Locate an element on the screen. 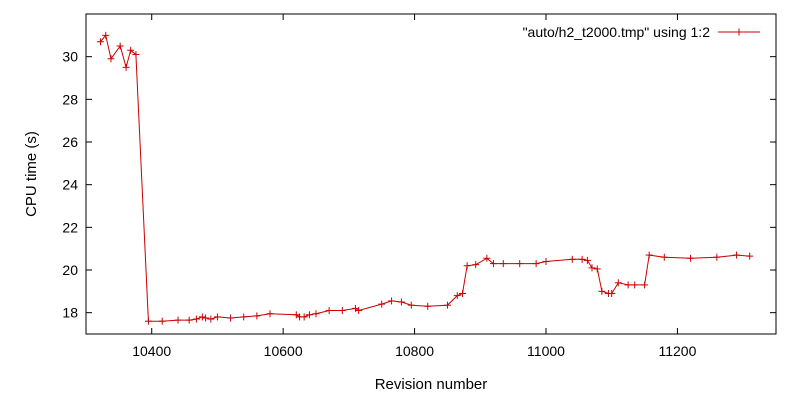  y-tick-label: 26 is located at coordinates (70, 142).